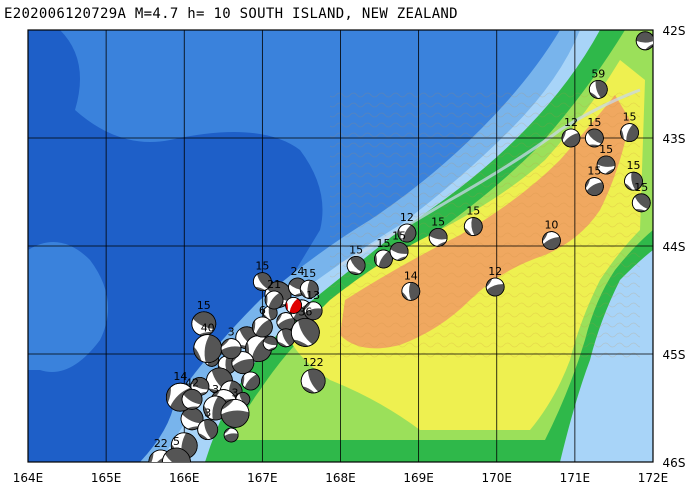 The image size is (697, 493). What do you see at coordinates (653, 478) in the screenshot?
I see `longitude-tick-label: 172E` at bounding box center [653, 478].